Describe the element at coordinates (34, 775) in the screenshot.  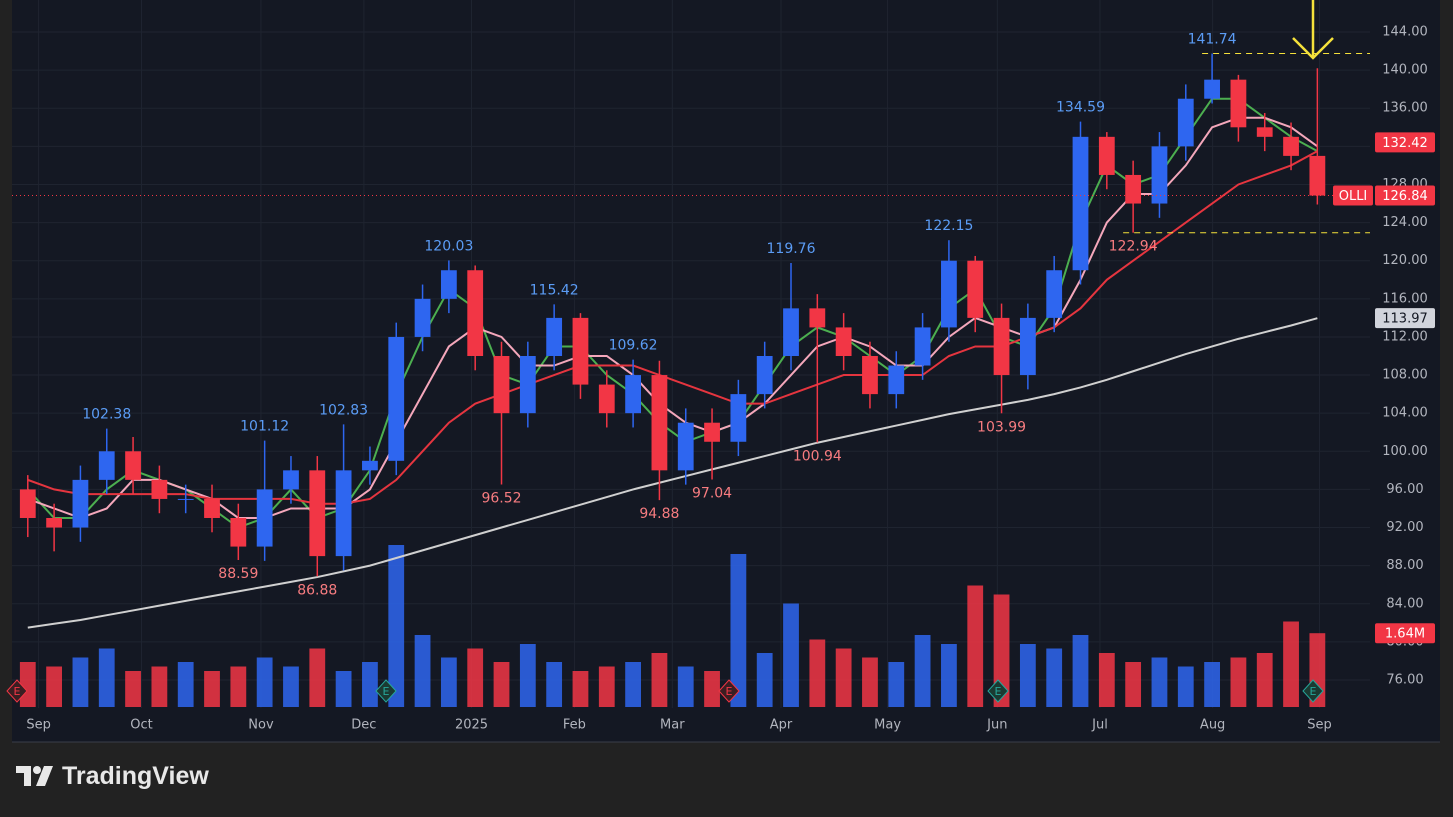
I see `brand-logo` at that location.